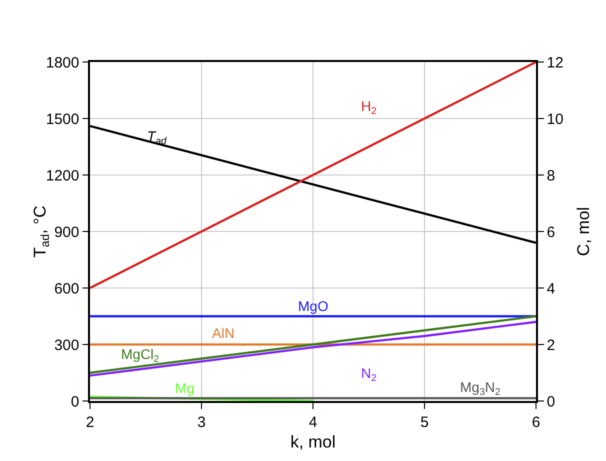 The height and width of the screenshot is (461, 606). Describe the element at coordinates (201, 422) in the screenshot. I see `x-tick-label: 3` at that location.